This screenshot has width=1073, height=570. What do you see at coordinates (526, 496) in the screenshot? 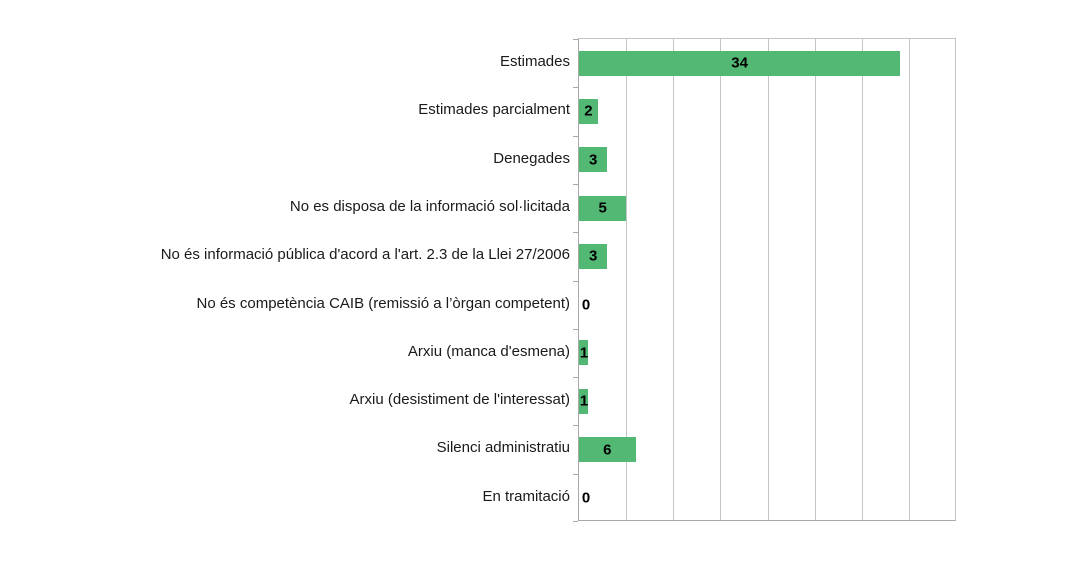
I see `category-label-9: En tramitació` at bounding box center [526, 496].